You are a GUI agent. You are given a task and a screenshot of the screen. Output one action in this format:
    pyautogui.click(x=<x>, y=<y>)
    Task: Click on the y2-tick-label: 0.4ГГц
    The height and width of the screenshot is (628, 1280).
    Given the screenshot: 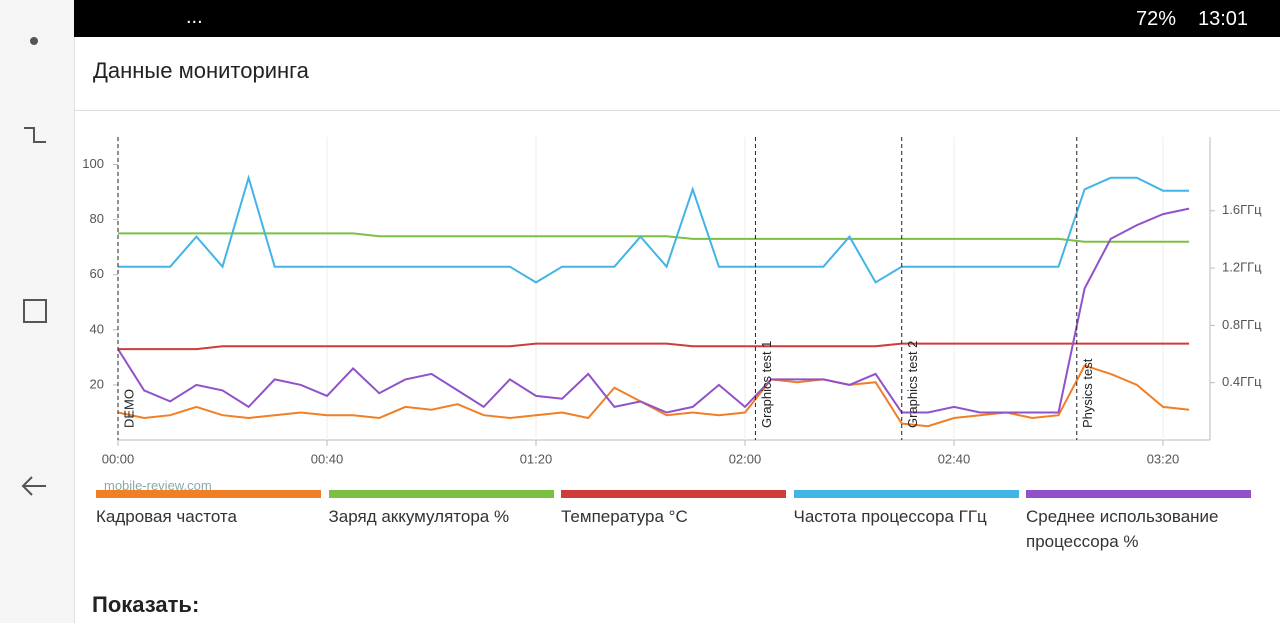 What is the action you would take?
    pyautogui.click(x=1242, y=381)
    